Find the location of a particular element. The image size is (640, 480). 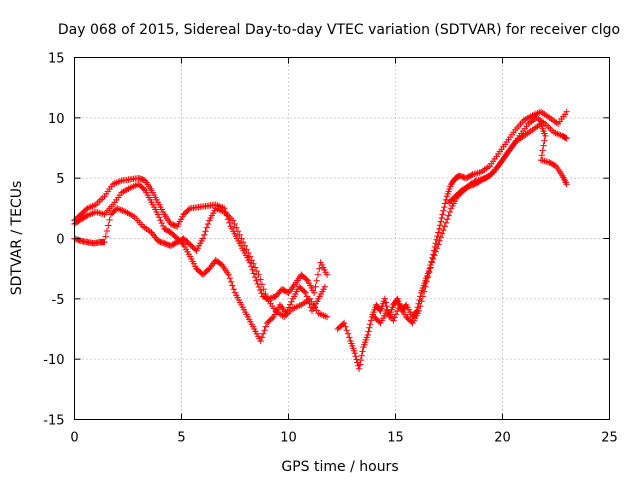

x-tick-label: 10 is located at coordinates (288, 438).